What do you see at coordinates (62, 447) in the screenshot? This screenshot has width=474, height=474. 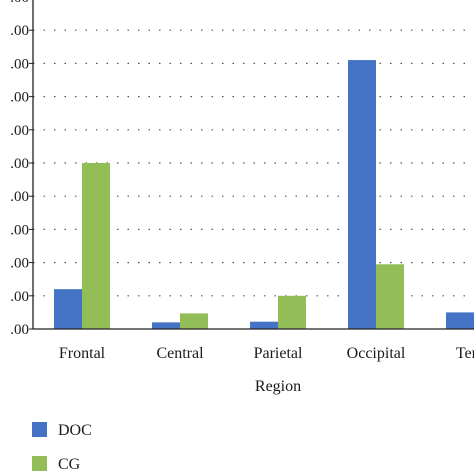 I see `legend: DOC CG` at bounding box center [62, 447].